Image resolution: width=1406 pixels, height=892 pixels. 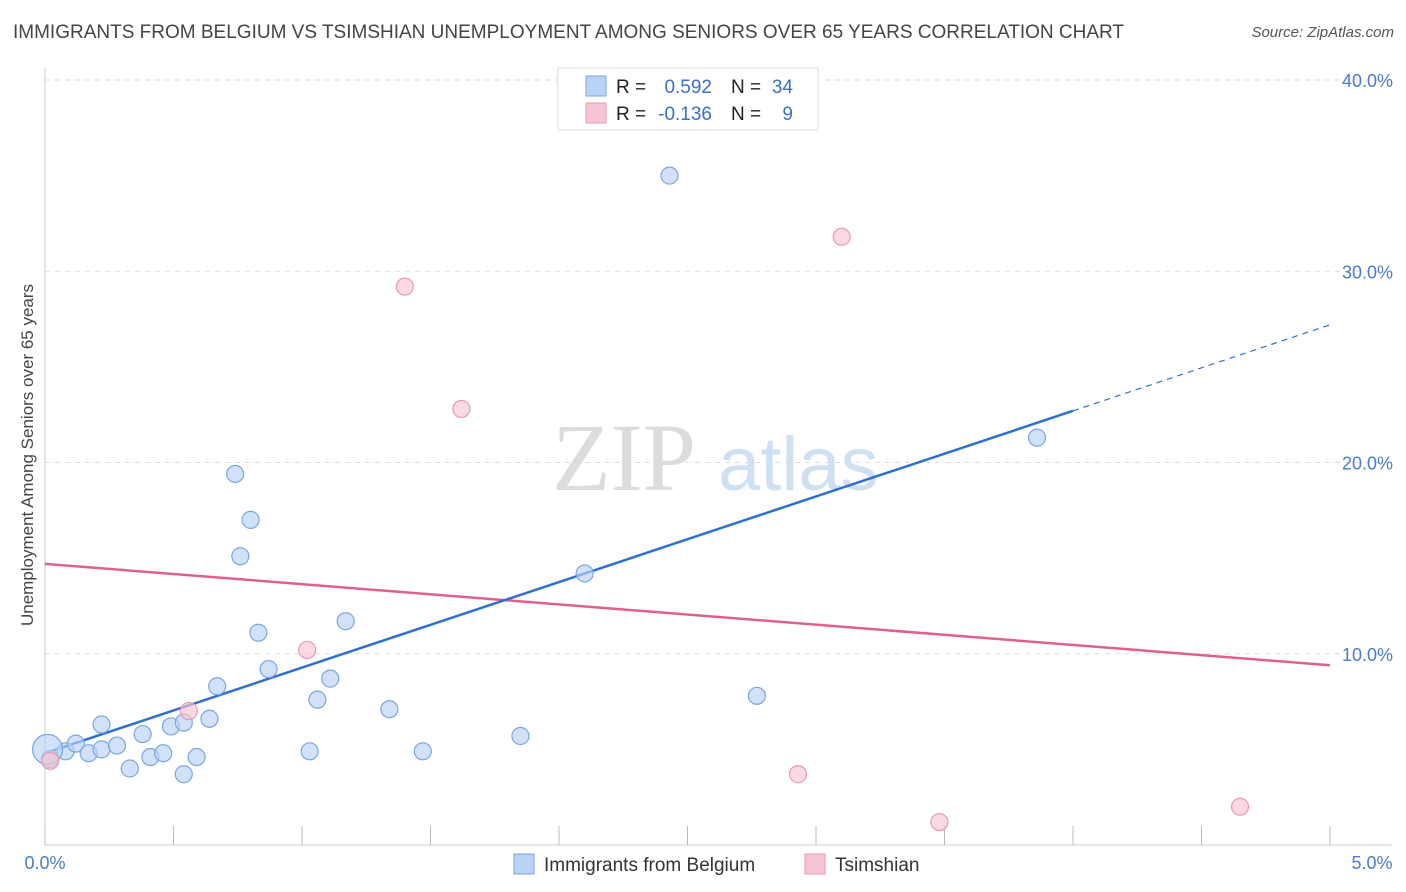 I want to click on series-legend: Immigrants from Belgium Tsimshian, so click(x=716, y=864).